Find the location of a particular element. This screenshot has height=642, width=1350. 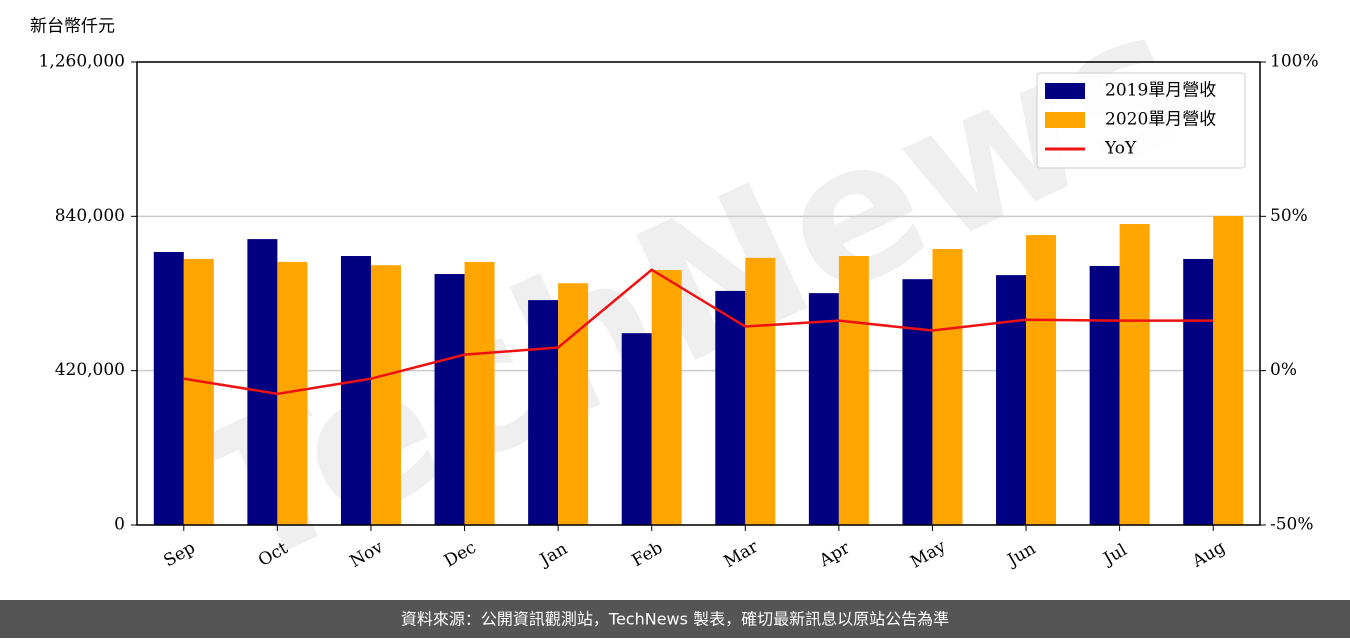

y2-tick-label: 100% is located at coordinates (1294, 62).